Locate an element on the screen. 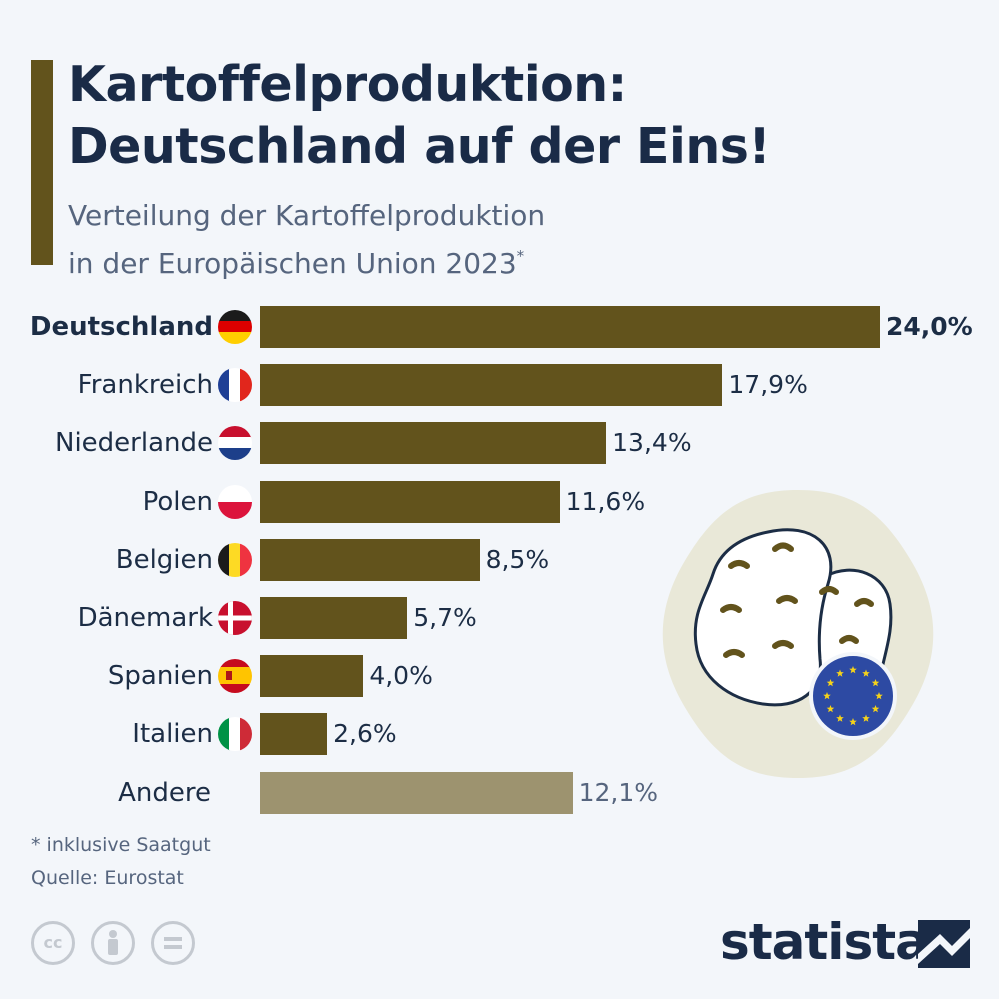 This screenshot has height=999, width=999. flag-germany-icon is located at coordinates (235, 327).